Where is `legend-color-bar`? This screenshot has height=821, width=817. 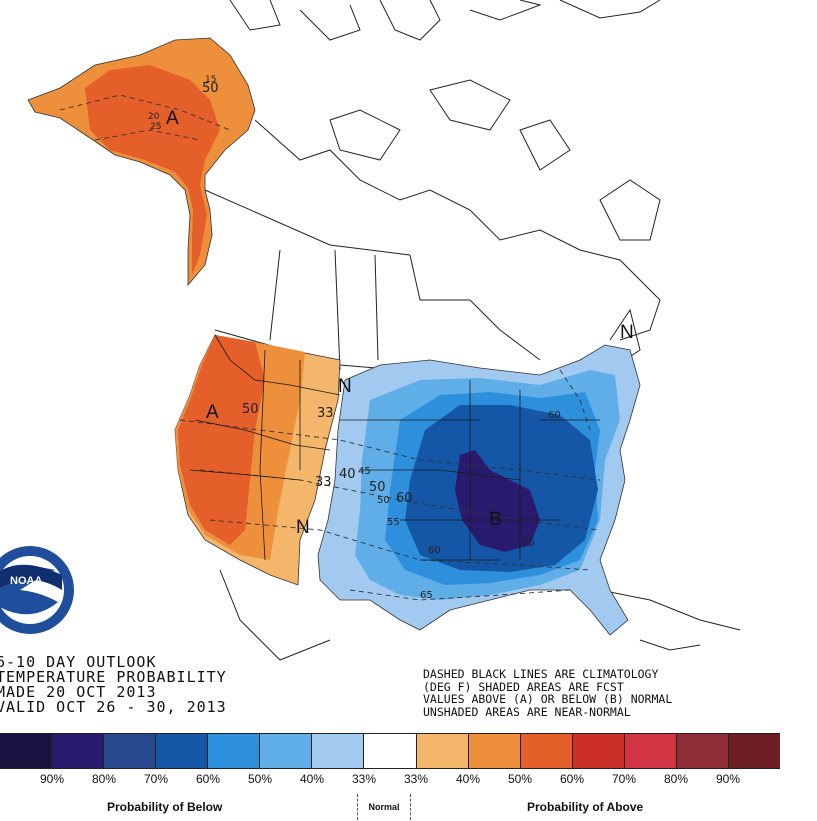
legend-color-bar is located at coordinates (390, 751).